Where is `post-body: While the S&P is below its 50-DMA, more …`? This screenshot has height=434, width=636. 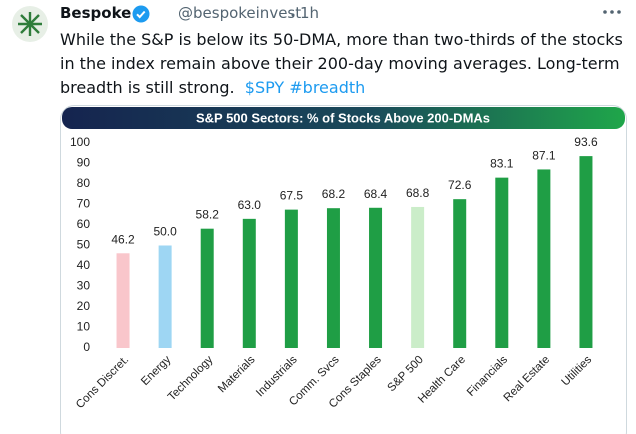
post-body: While the S&P is below its 50-DMA, more … is located at coordinates (341, 63).